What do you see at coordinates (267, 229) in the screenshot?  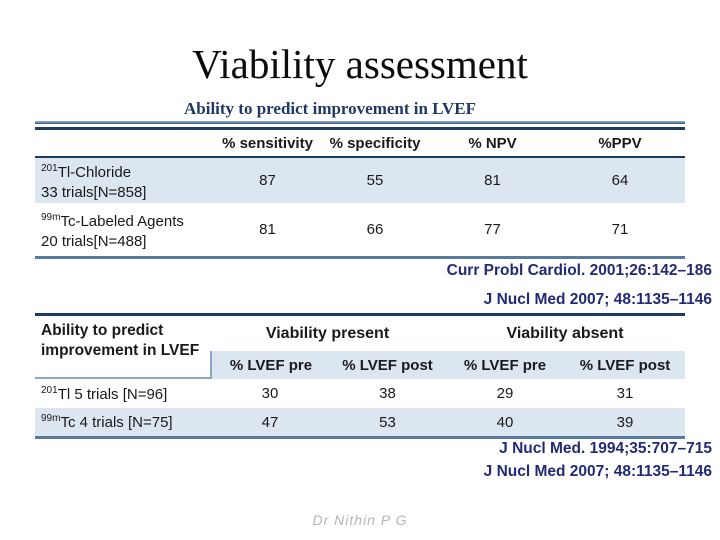 I see `cell-sensitivity: 81` at bounding box center [267, 229].